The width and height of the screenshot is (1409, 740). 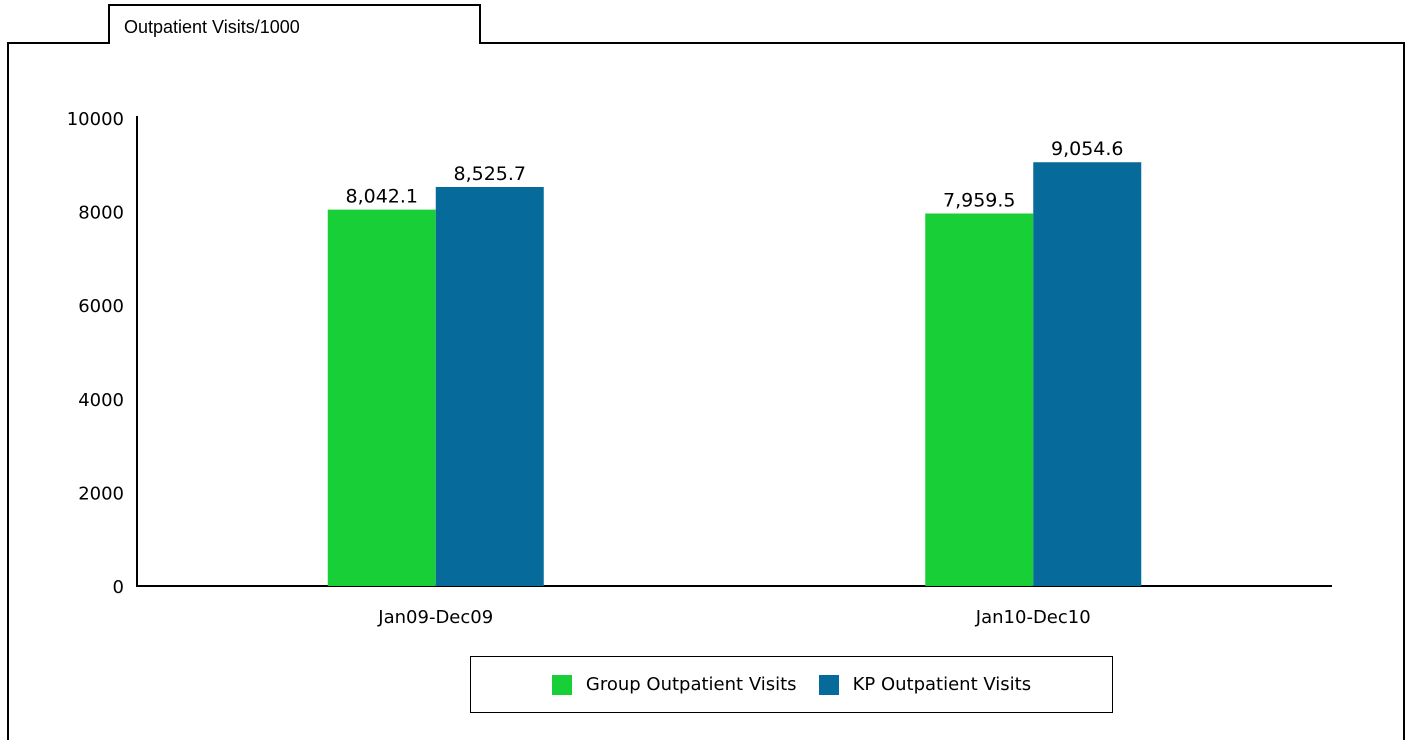 What do you see at coordinates (435, 617) in the screenshot?
I see `x-tick-label: Jan09-Dec09` at bounding box center [435, 617].